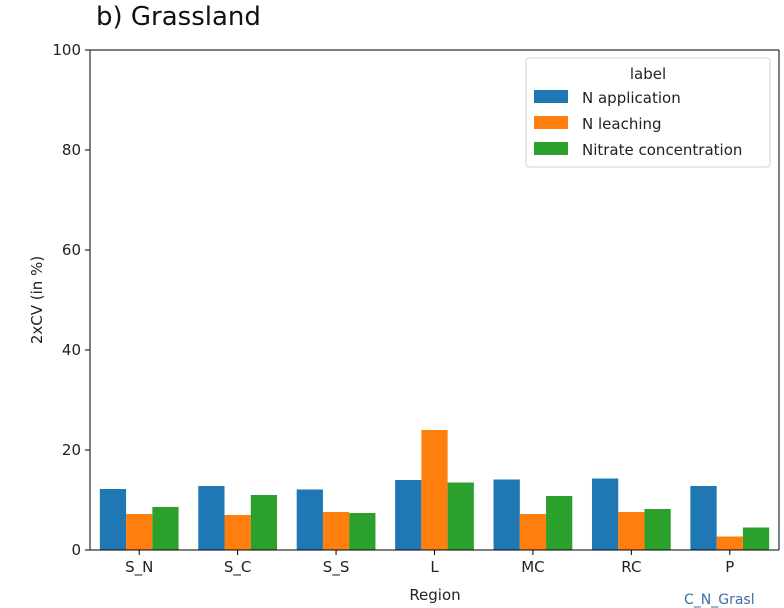  Describe the element at coordinates (76, 550) in the screenshot. I see `y-tick-label: 0` at that location.